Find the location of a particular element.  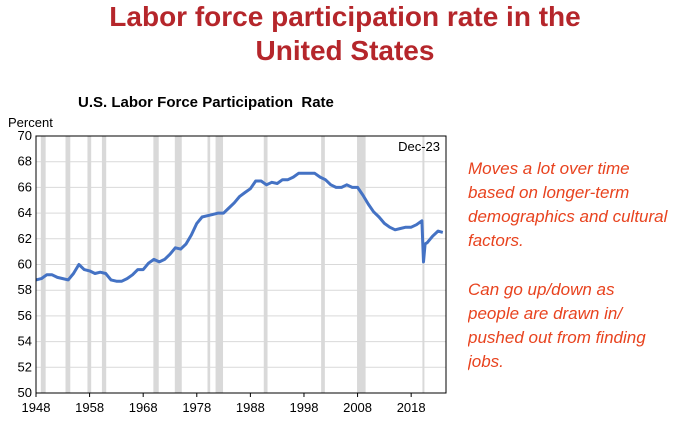

x-tick-1998: 1998 is located at coordinates (304, 407).